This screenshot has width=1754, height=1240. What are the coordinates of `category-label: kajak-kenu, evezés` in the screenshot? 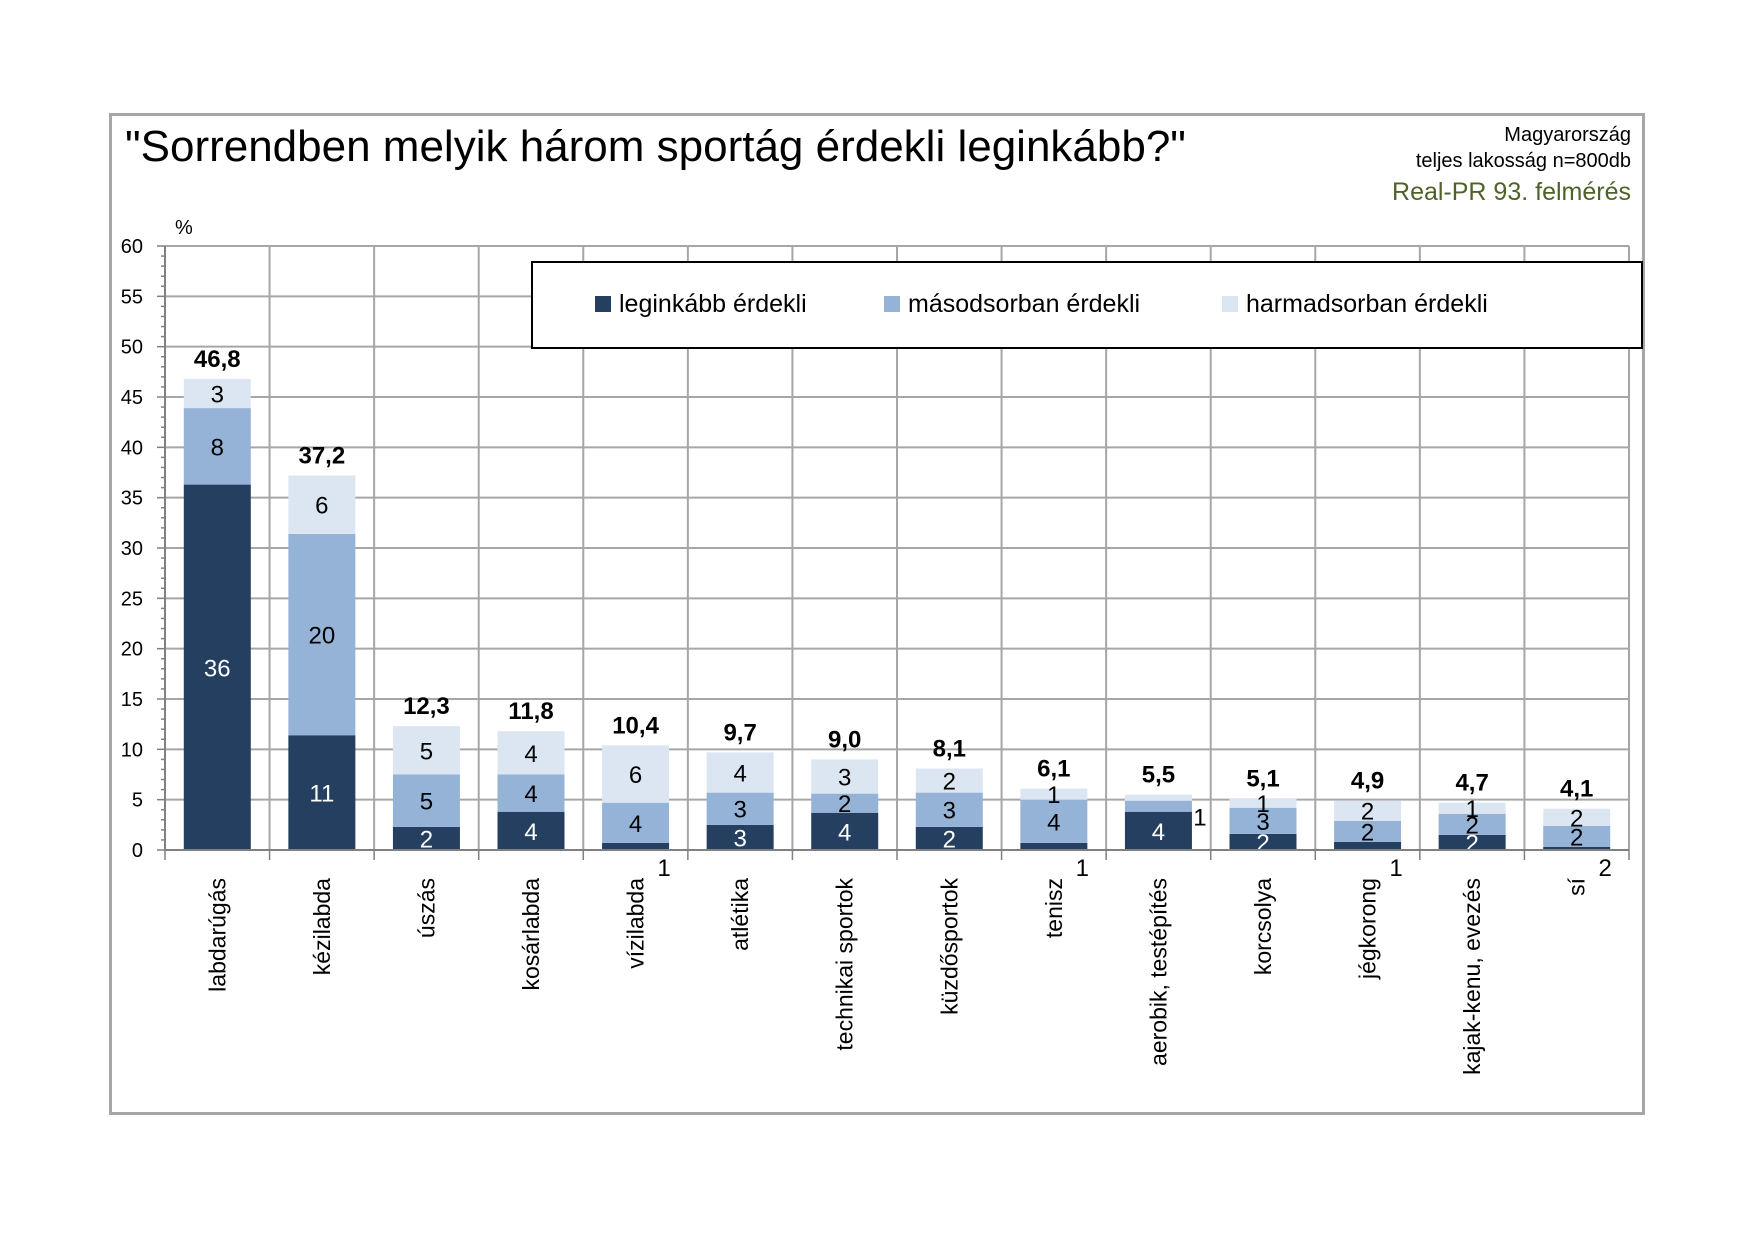 It's located at (1472, 976).